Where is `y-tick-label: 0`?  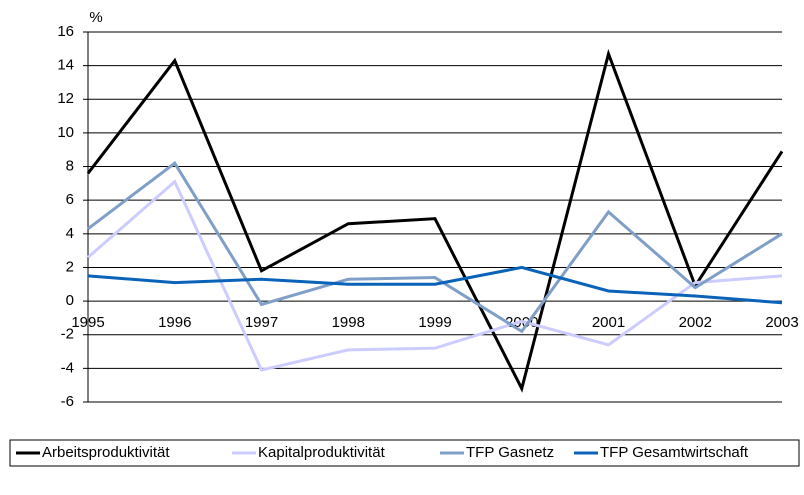
y-tick-label: 0 is located at coordinates (70, 300).